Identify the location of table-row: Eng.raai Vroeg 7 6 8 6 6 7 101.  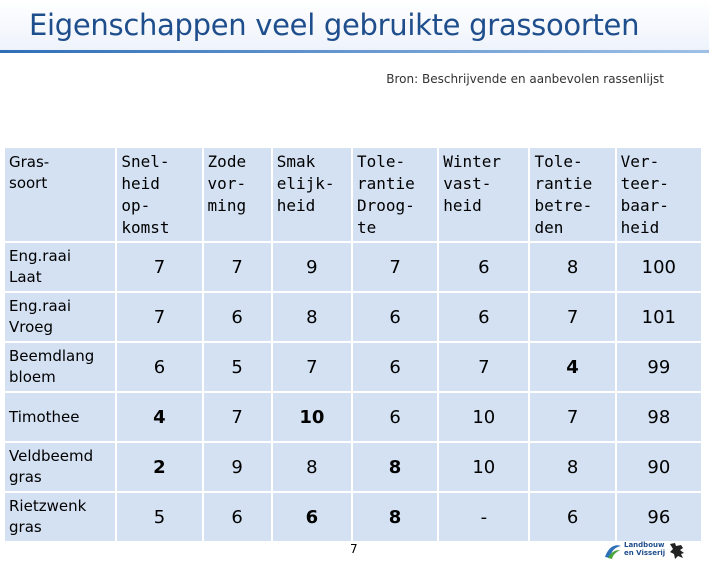
(353, 317).